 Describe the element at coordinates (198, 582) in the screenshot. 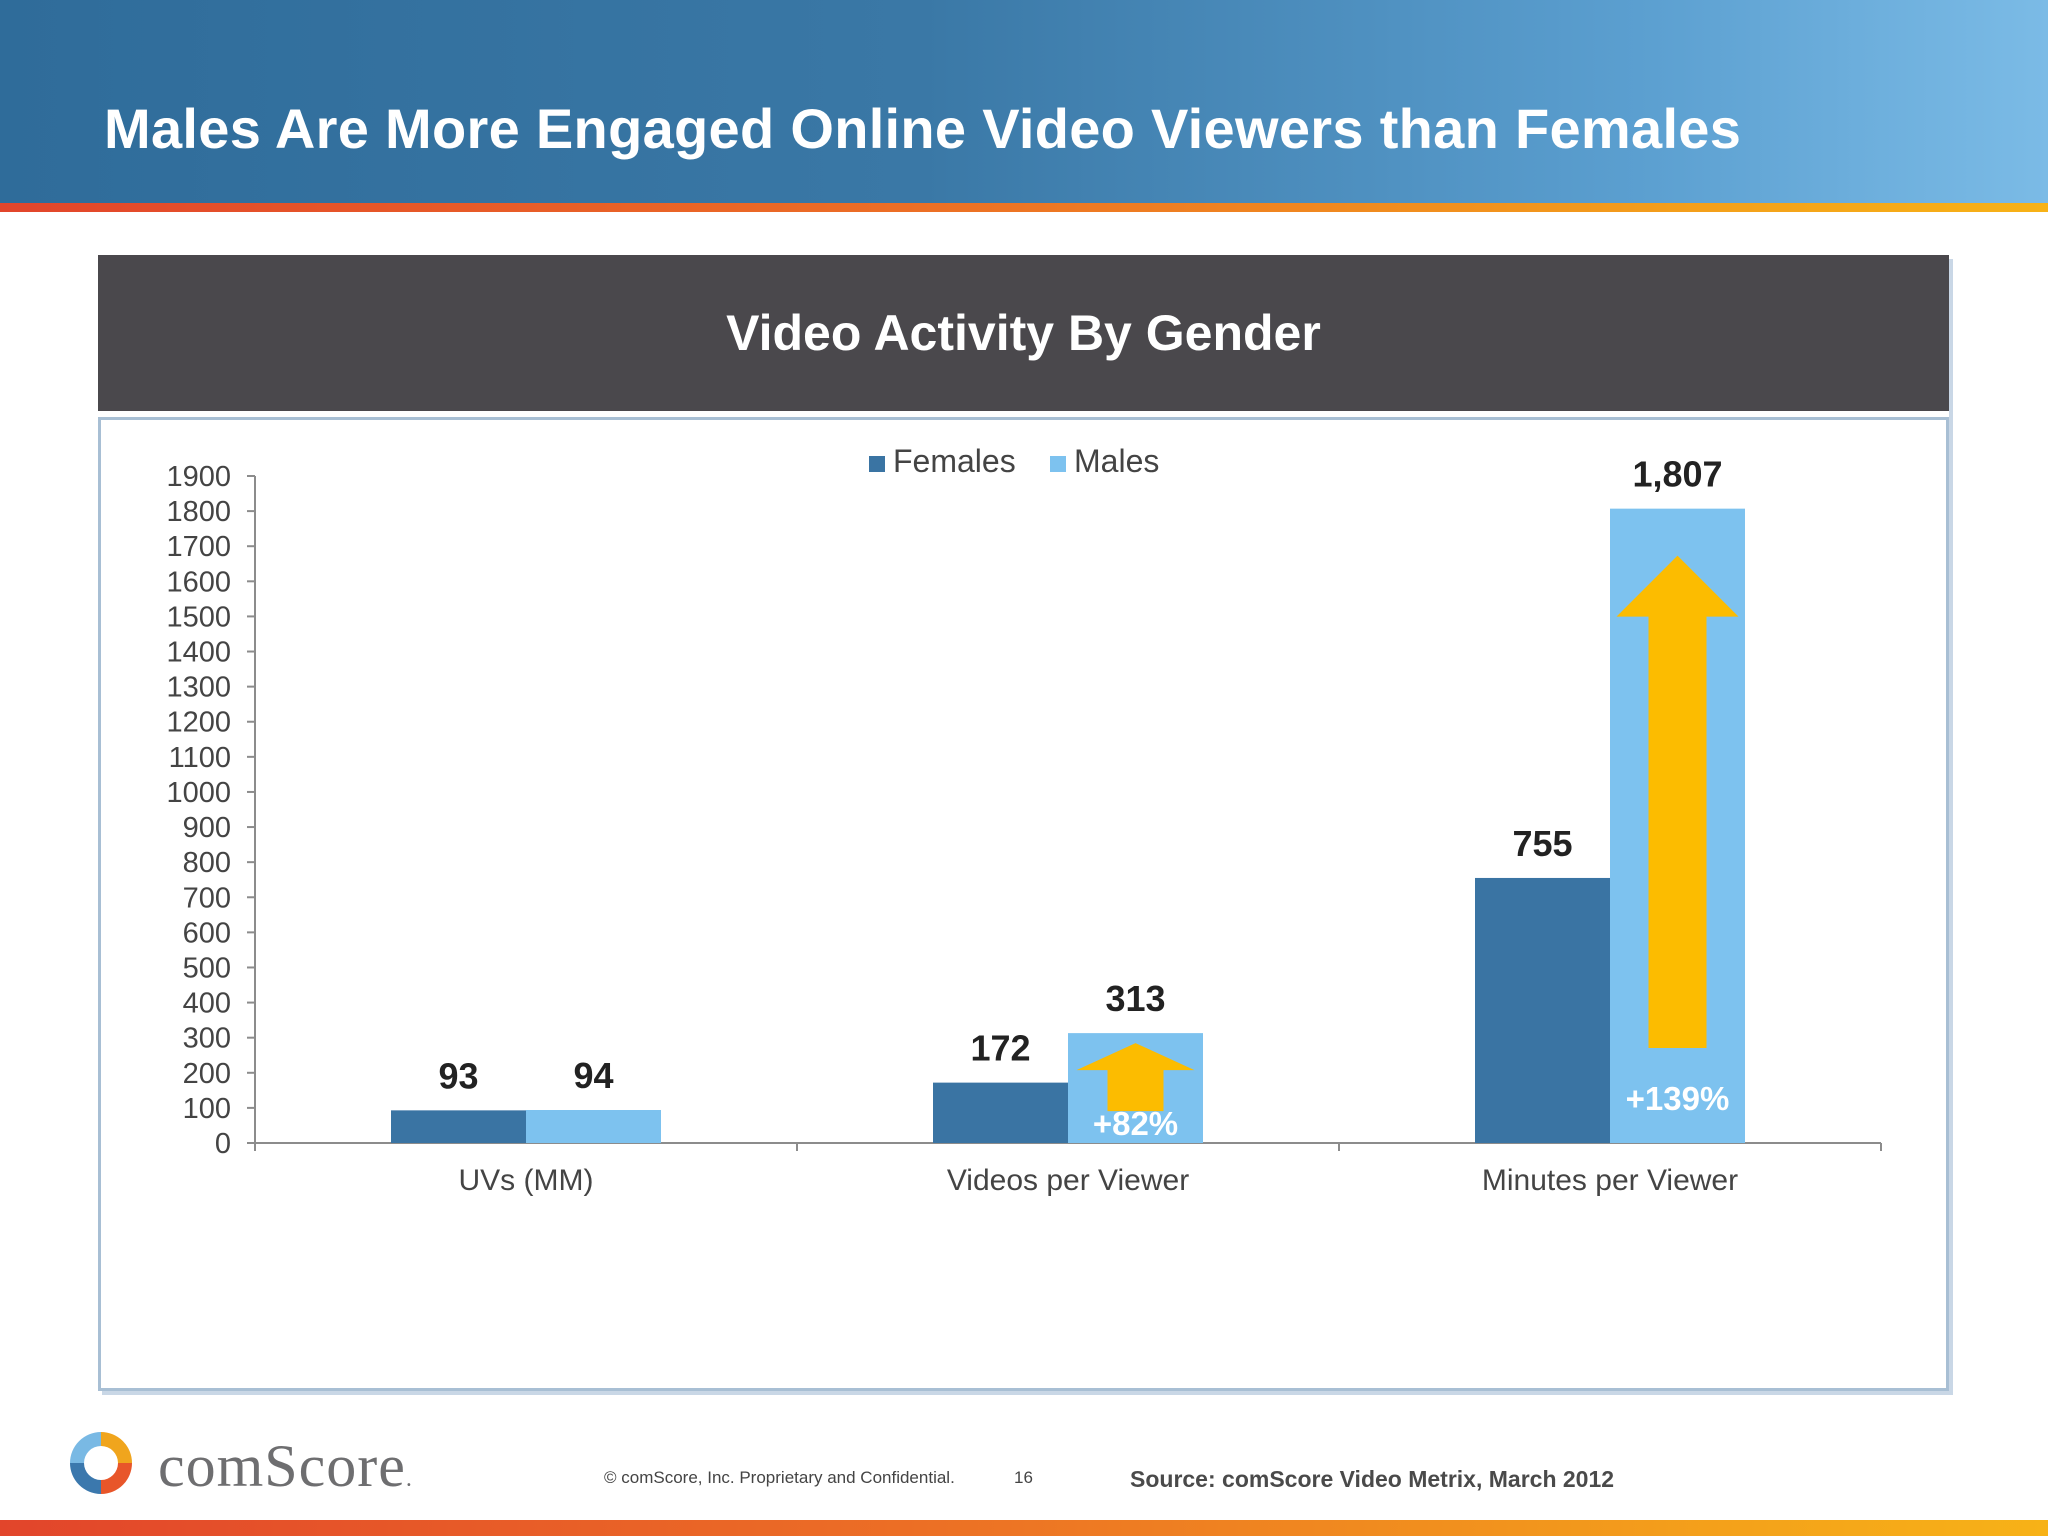

I see `y-tick-label: 1600` at that location.